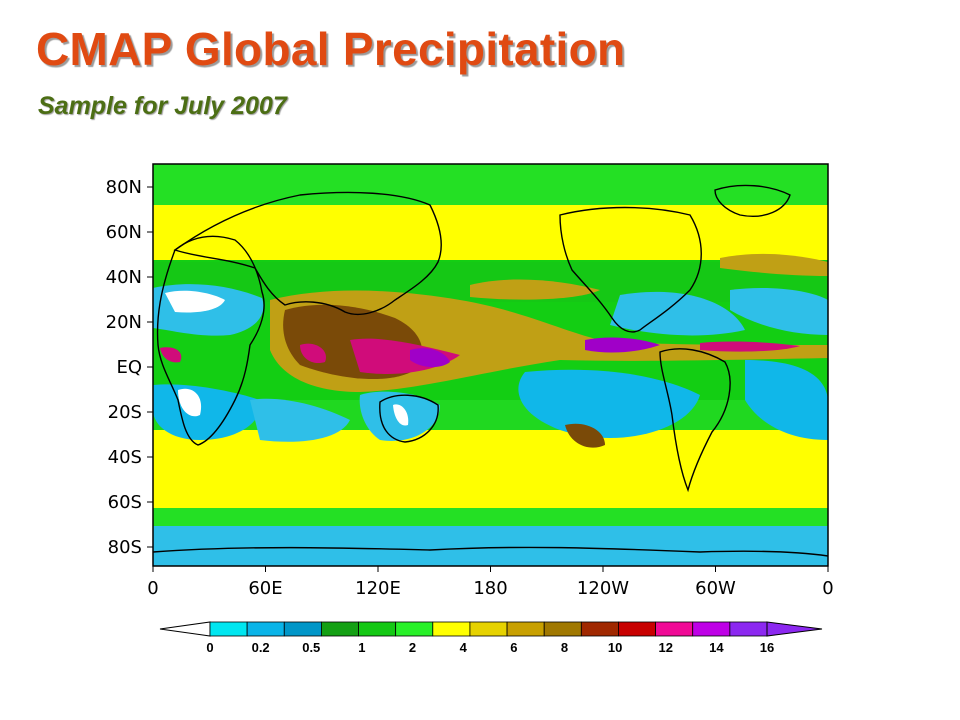 The image size is (960, 720). What do you see at coordinates (490, 232) in the screenshot?
I see `band-north-midlat` at bounding box center [490, 232].